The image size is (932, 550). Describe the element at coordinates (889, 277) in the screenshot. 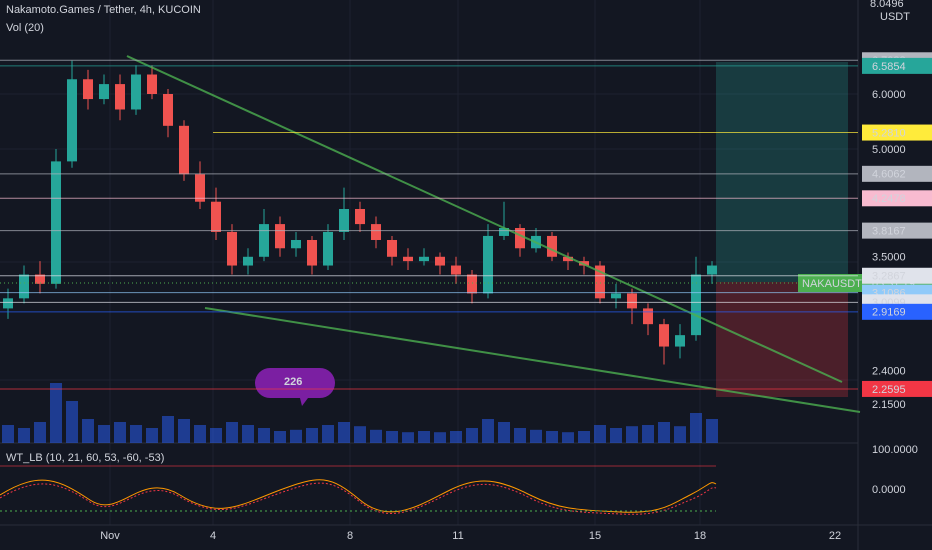

I see `price-label: 3.2867` at that location.